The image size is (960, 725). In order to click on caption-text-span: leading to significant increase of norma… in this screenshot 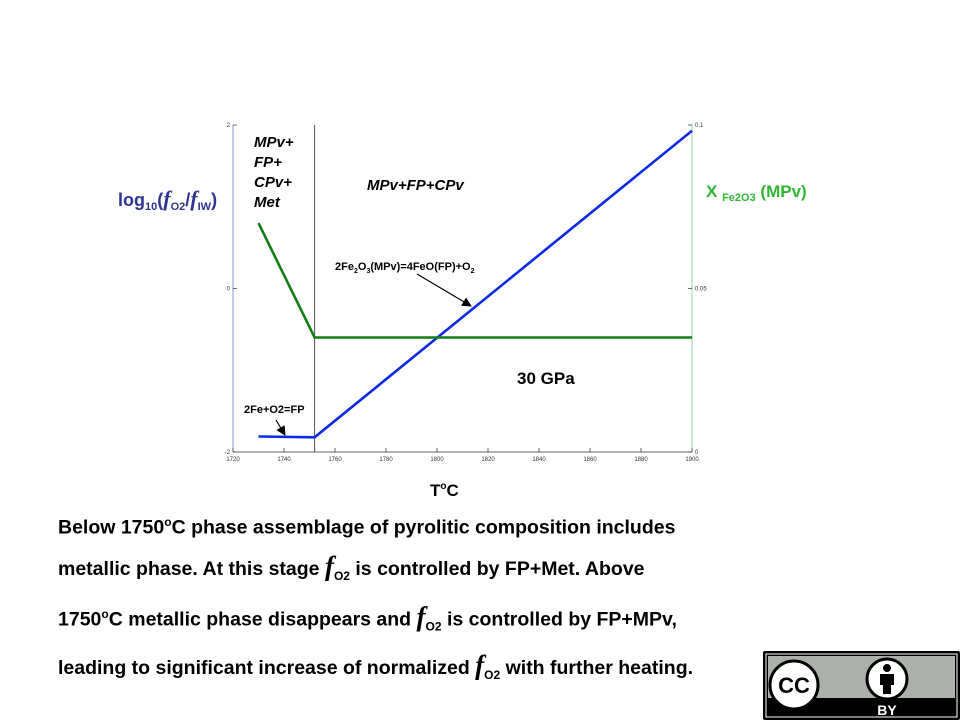, I will do `click(267, 668)`.